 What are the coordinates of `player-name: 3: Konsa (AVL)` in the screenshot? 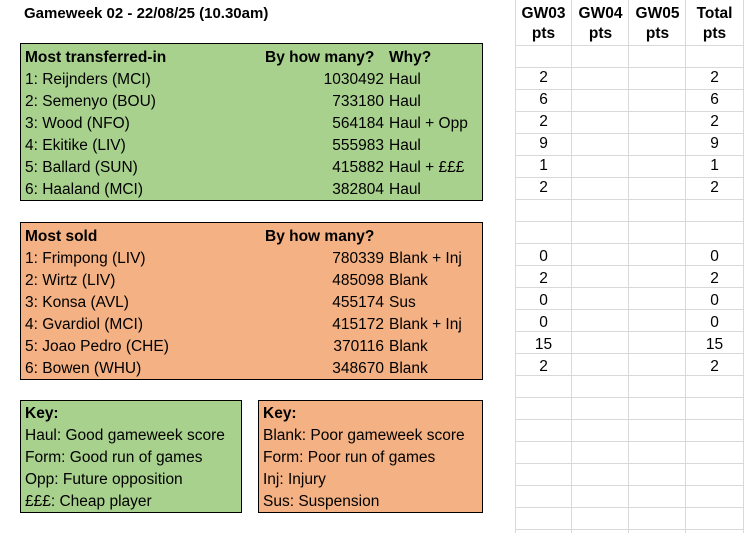 It's located at (77, 302).